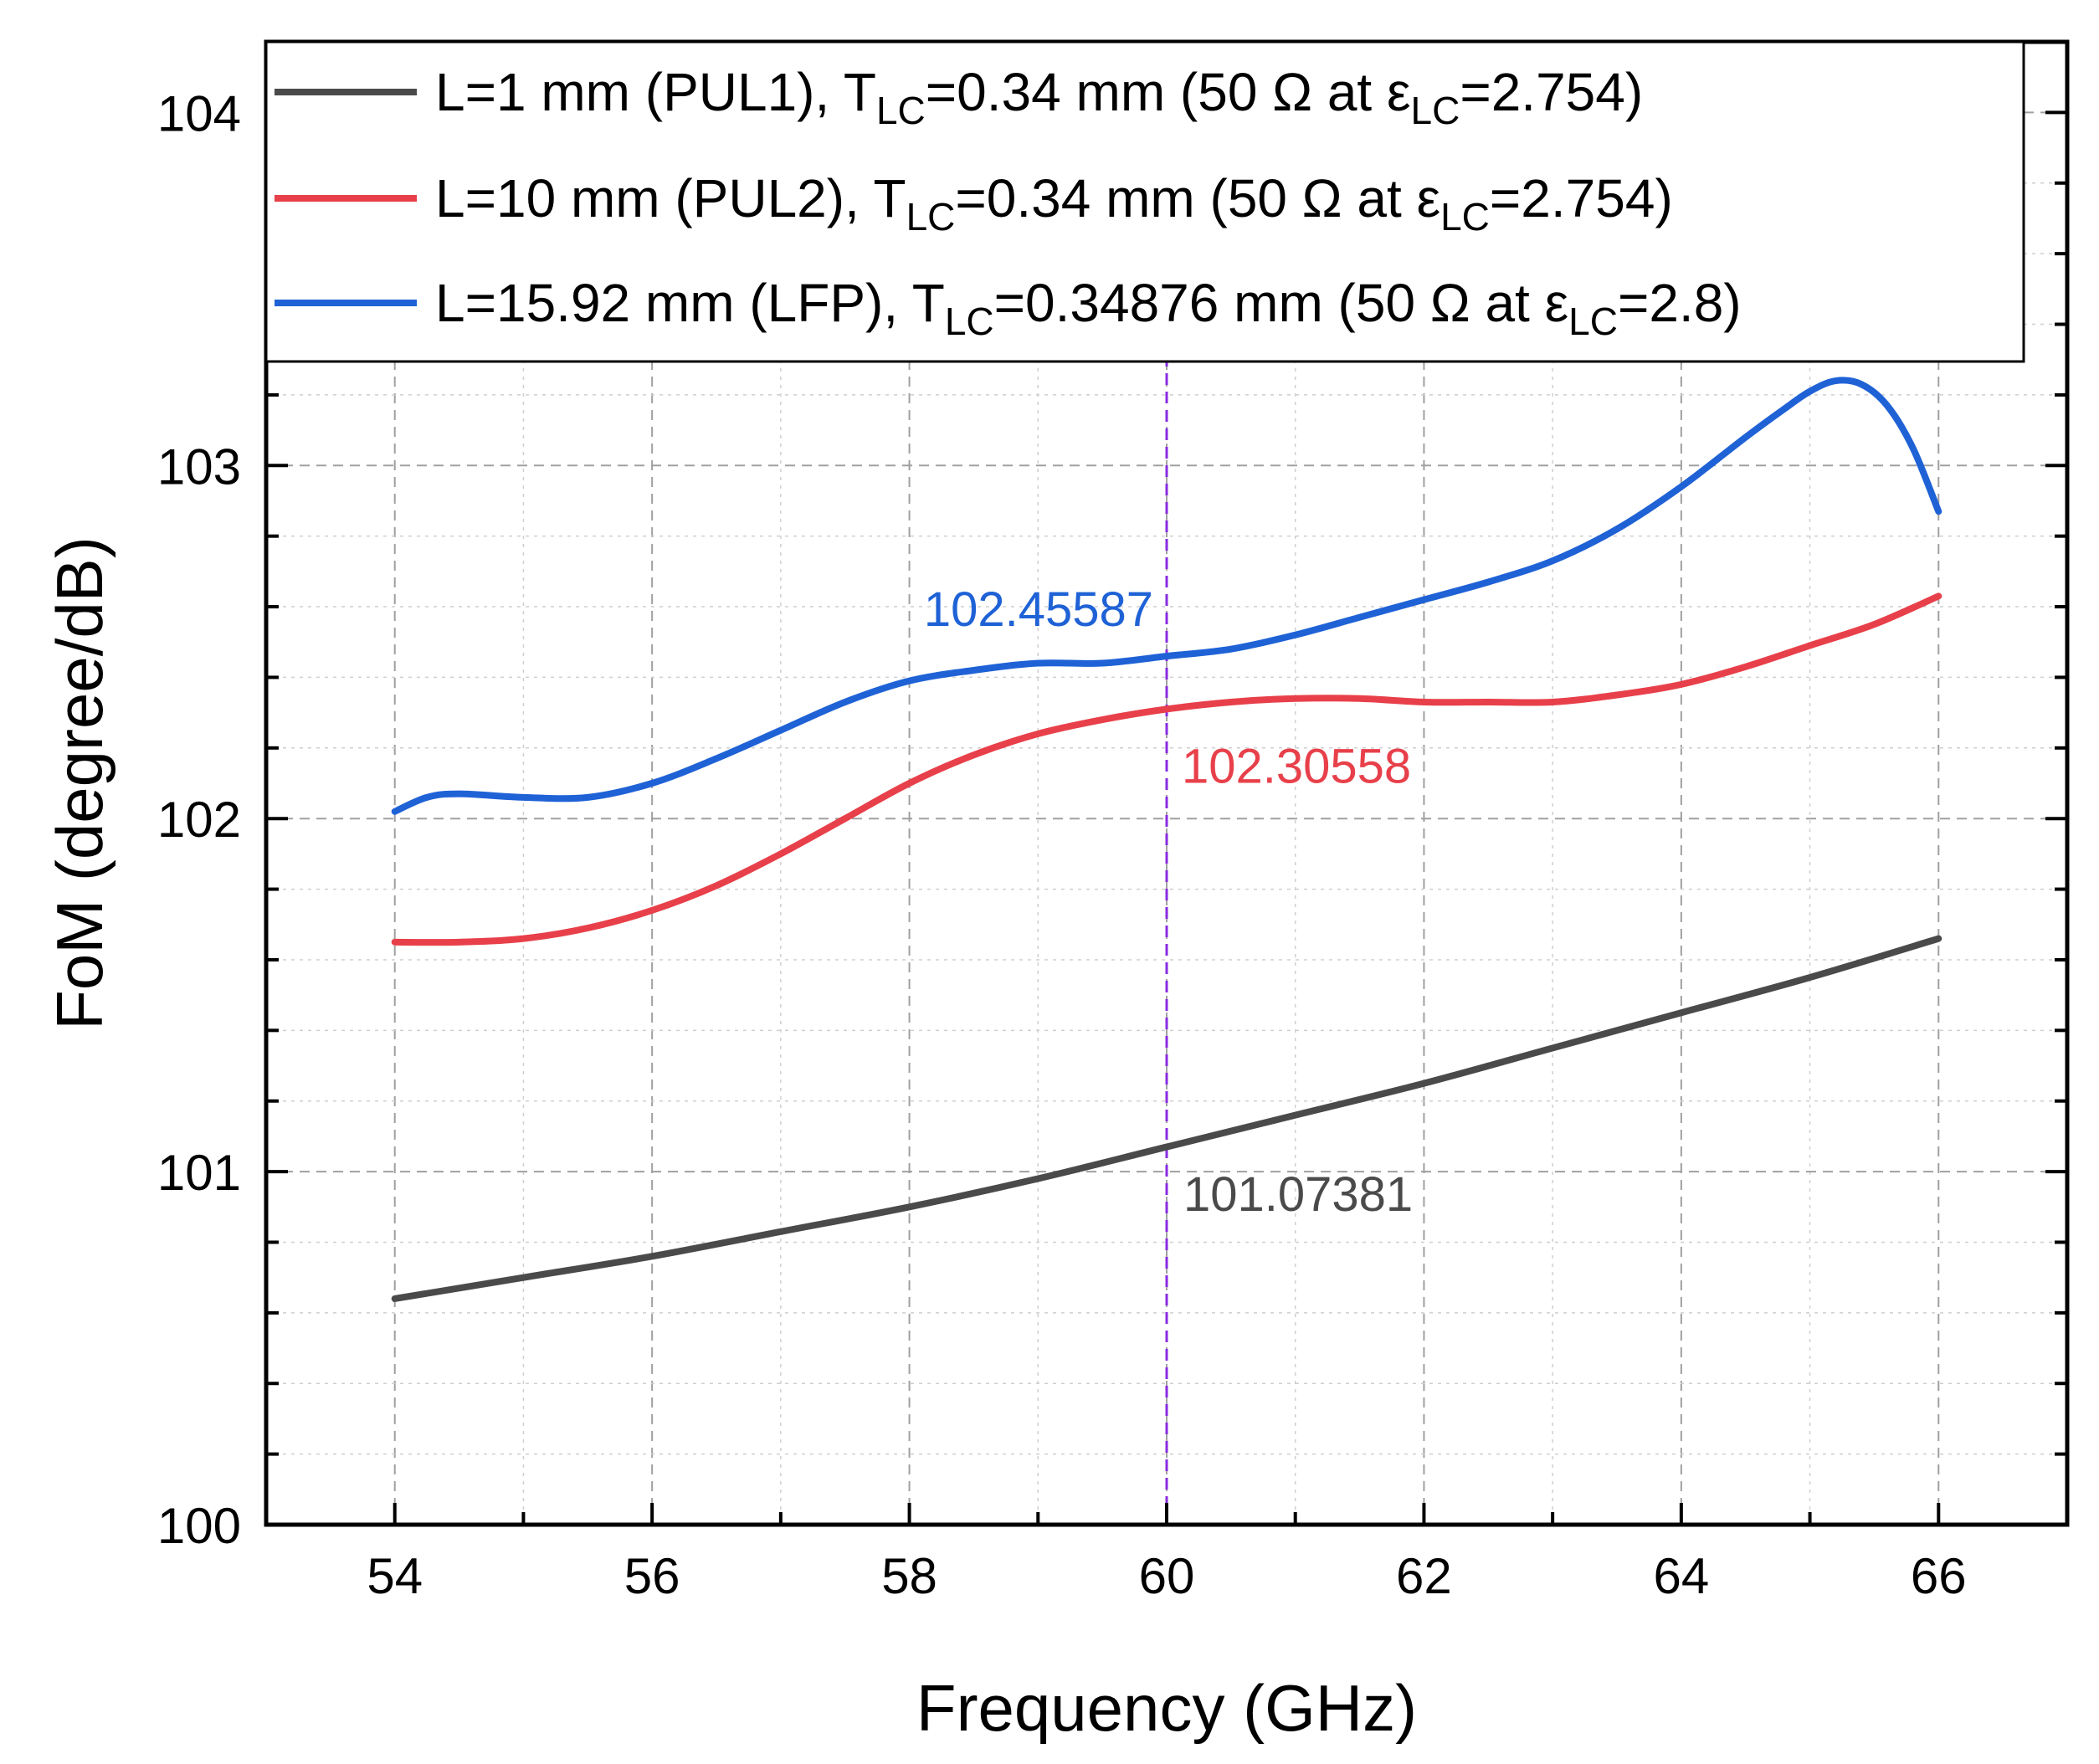 This screenshot has height=1764, width=2099. I want to click on series-line-pul2, so click(1166, 769).